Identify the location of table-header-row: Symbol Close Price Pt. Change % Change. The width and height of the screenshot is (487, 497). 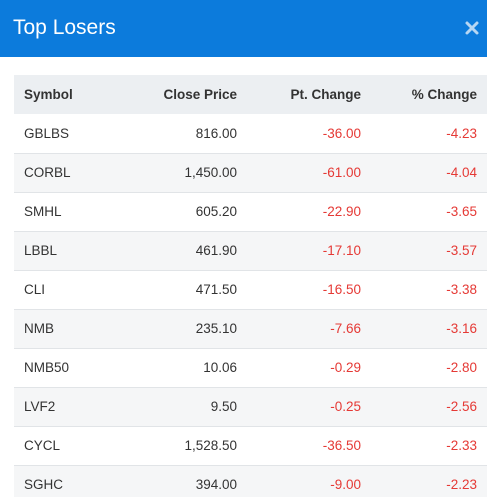
(250, 94).